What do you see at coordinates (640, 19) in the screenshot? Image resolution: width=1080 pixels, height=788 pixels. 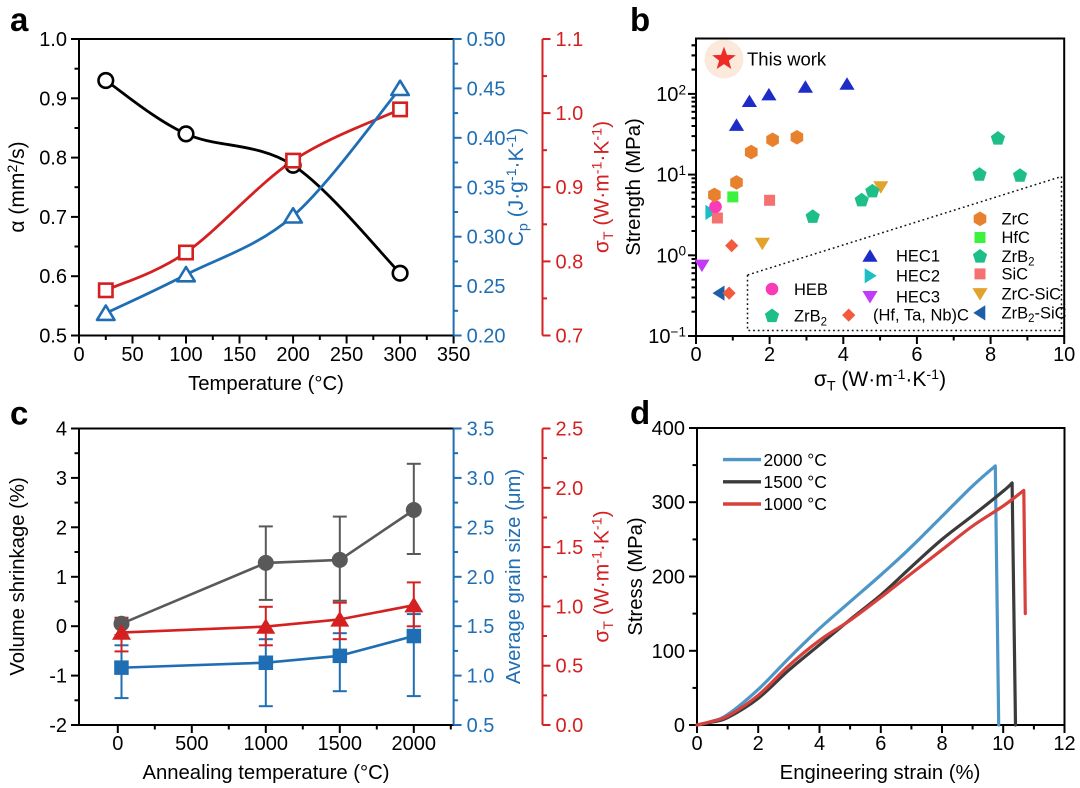 I see `svg-text: b` at bounding box center [640, 19].